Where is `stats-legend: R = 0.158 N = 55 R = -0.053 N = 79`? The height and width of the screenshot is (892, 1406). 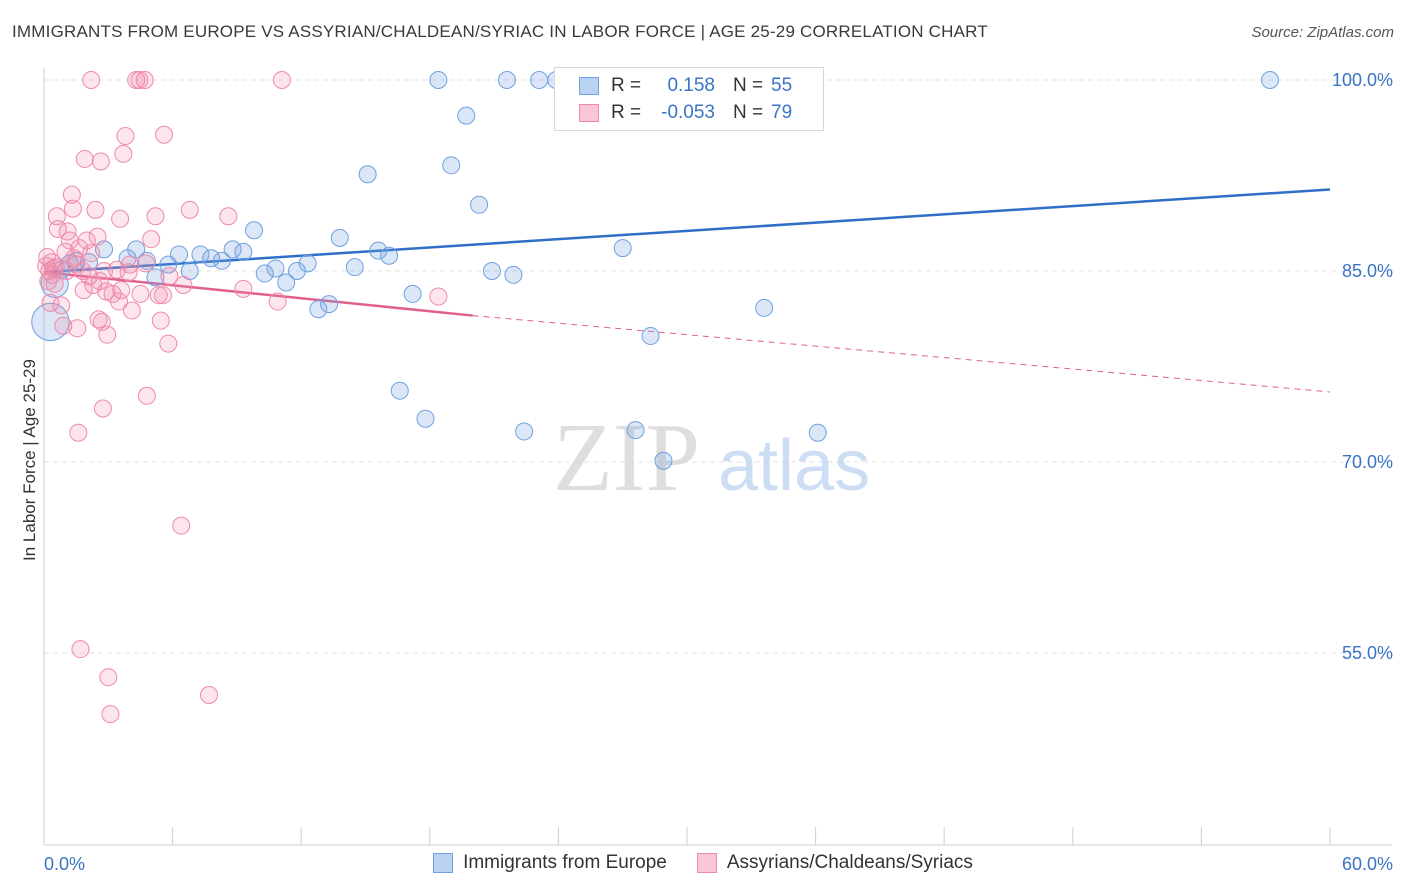 stats-legend: R = 0.158 N = 55 R = -0.053 N = 79 is located at coordinates (689, 99).